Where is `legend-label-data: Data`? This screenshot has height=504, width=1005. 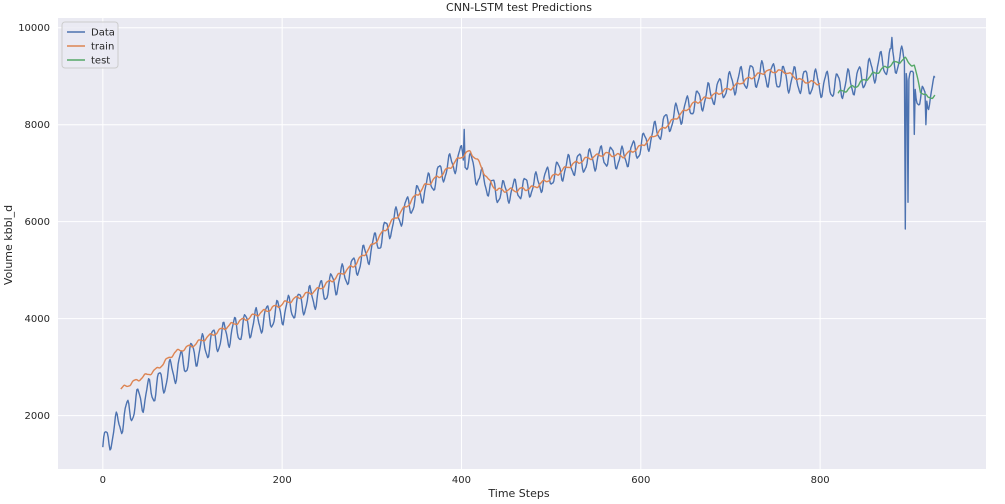
legend-label-data: Data is located at coordinates (103, 33).